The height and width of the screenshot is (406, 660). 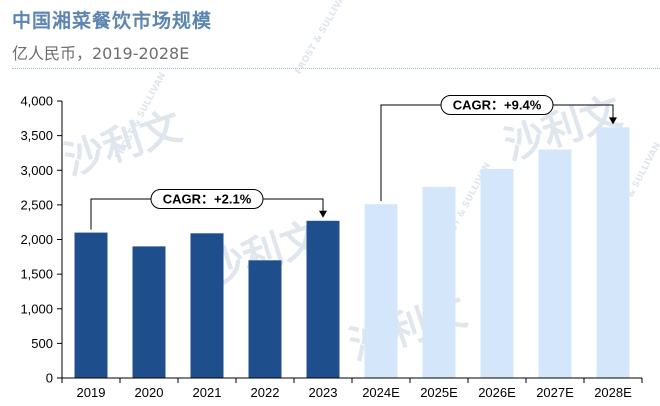 What do you see at coordinates (149, 392) in the screenshot?
I see `x-tick-label: 2020` at bounding box center [149, 392].